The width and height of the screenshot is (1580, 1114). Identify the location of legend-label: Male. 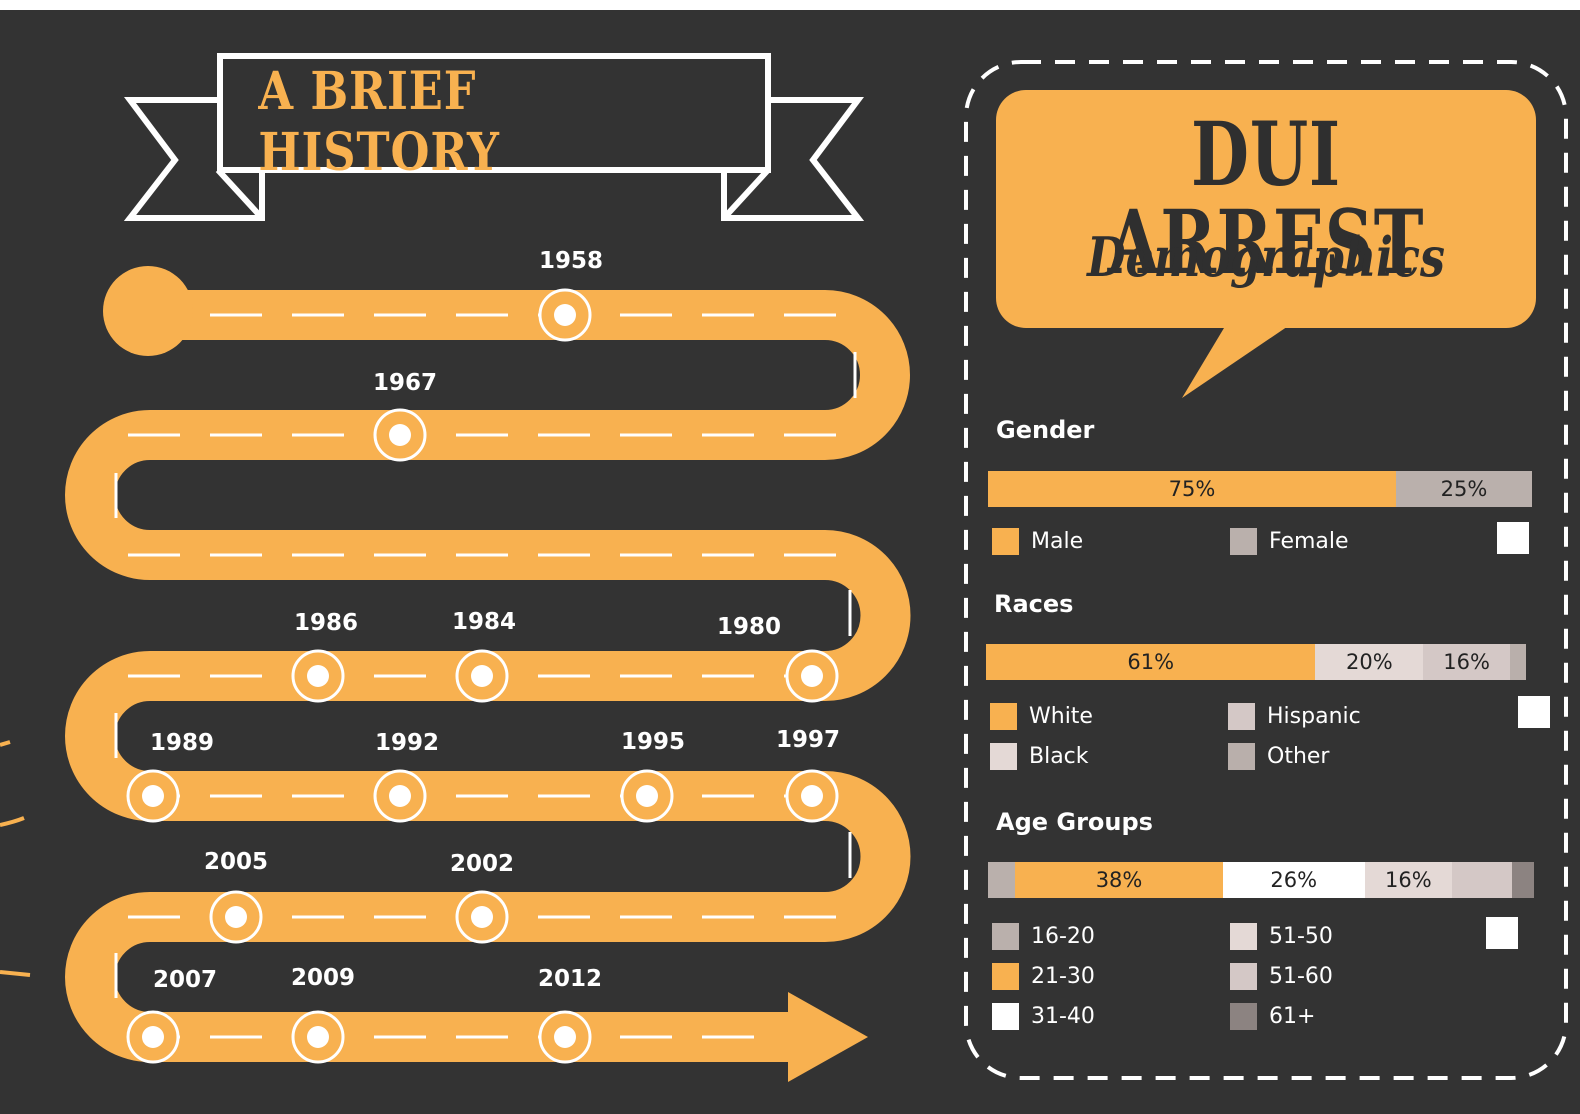
(1057, 541).